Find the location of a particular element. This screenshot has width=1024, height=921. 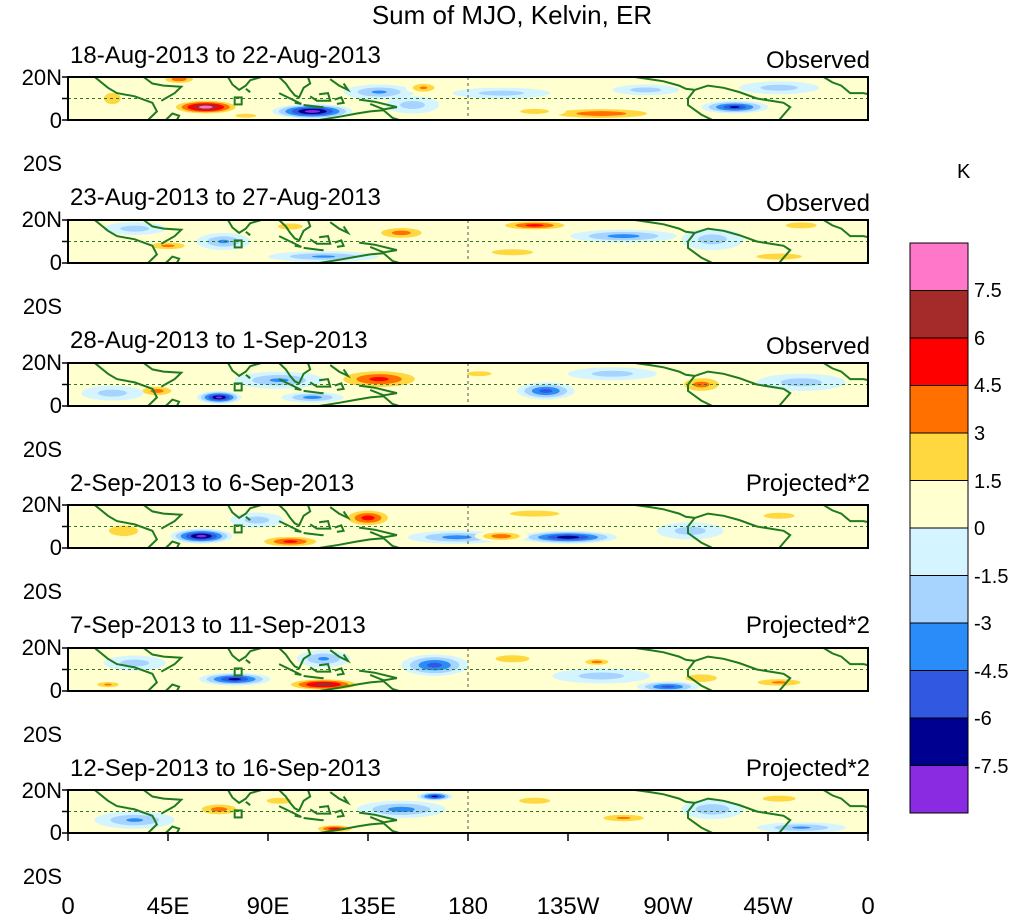

colorbar-unit: K is located at coordinates (964, 172).